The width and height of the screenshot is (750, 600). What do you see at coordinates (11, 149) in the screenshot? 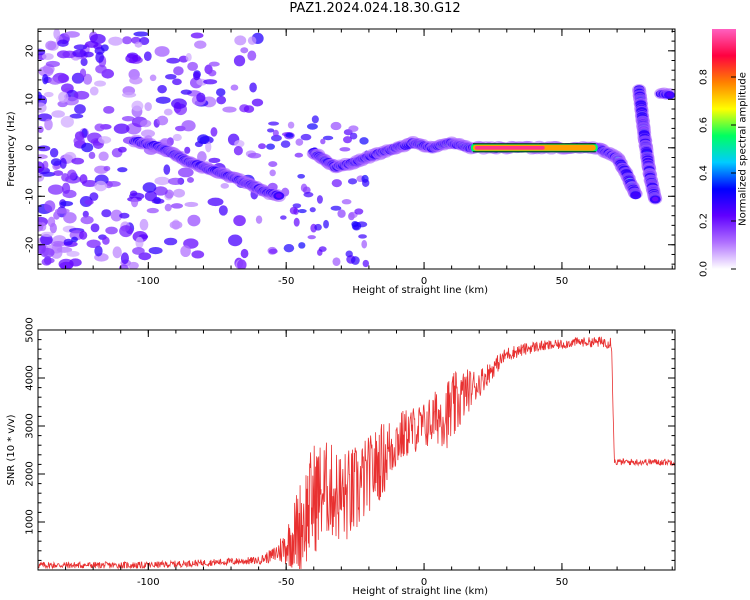
I see `y-axis-label: Frequency (Hz)` at bounding box center [11, 149].